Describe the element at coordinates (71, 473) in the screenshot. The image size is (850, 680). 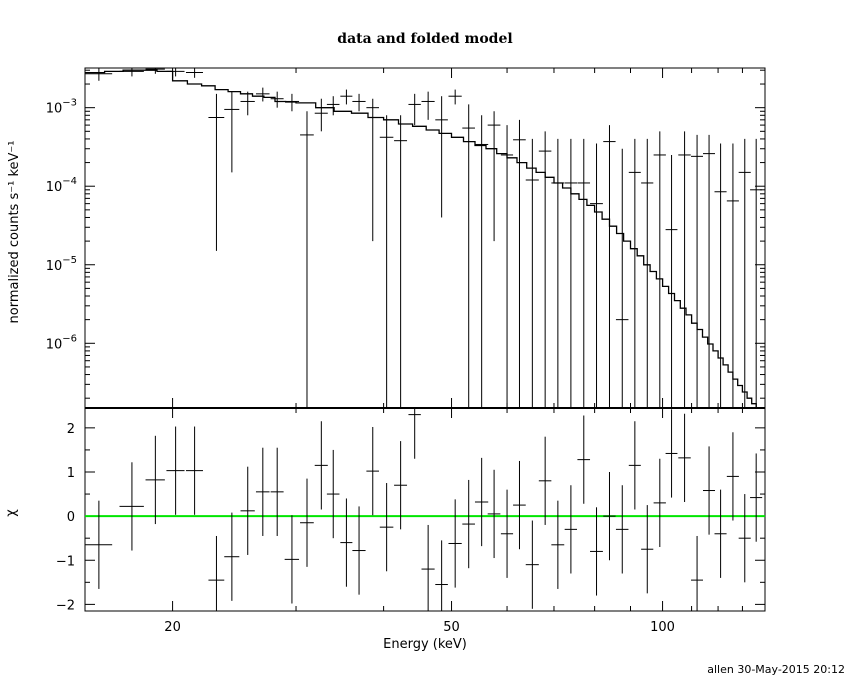
I see `y-tick-label: 1` at that location.